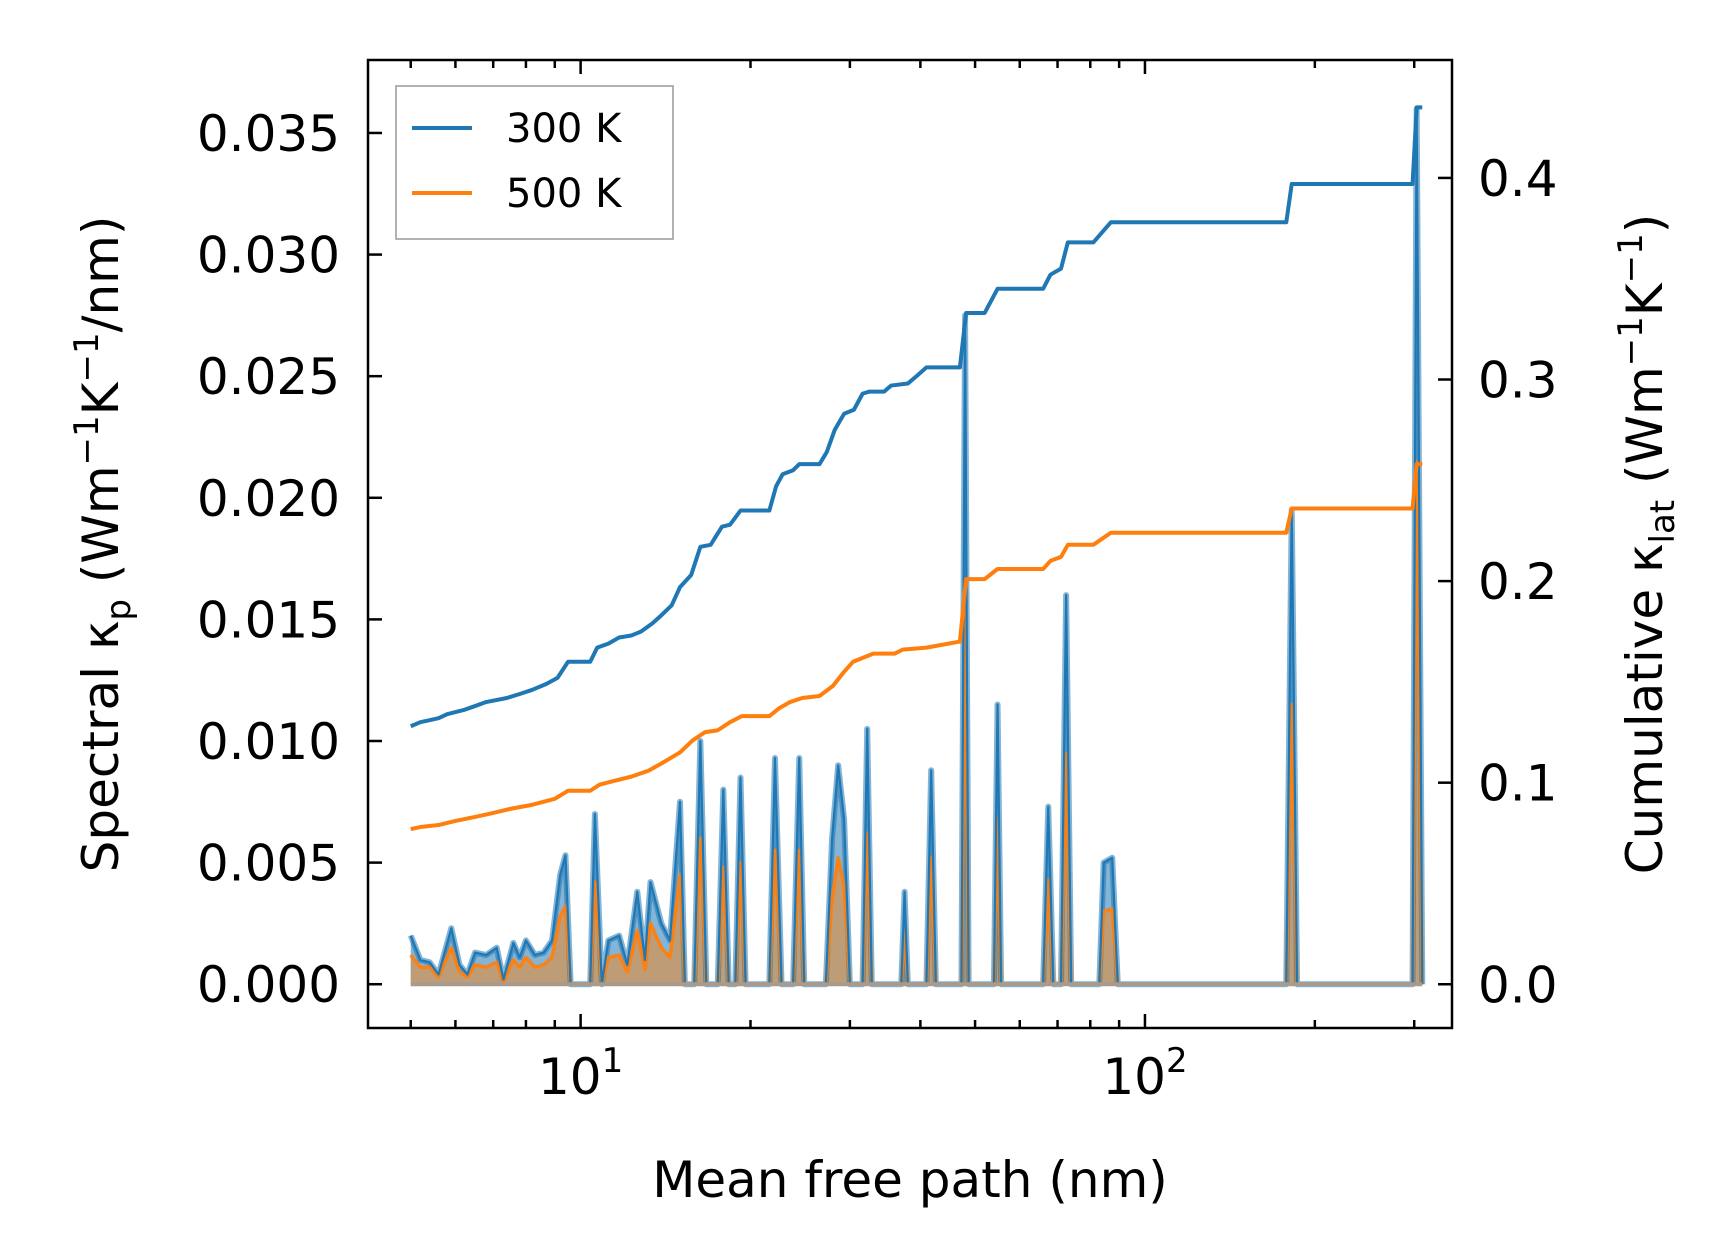  What do you see at coordinates (1518, 582) in the screenshot?
I see `y-right-tick-label: 0.2` at bounding box center [1518, 582].